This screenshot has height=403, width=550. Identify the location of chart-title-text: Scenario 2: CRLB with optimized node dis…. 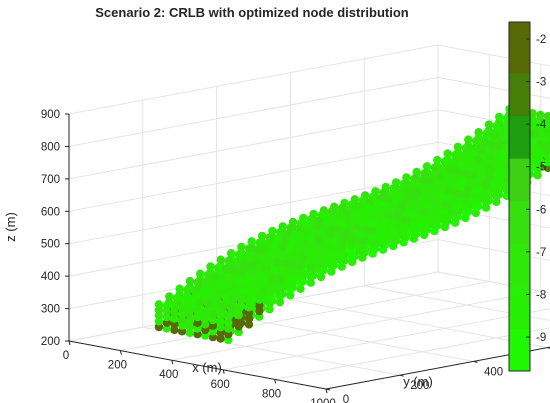
(252, 12).